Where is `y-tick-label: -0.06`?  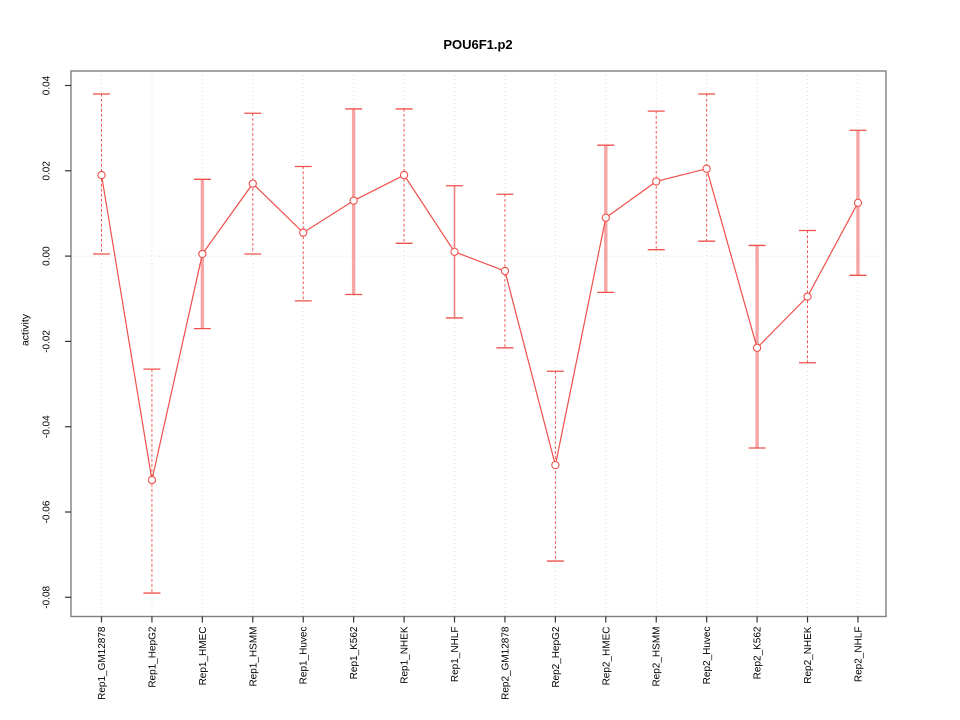
y-tick-label: -0.06 is located at coordinates (47, 511).